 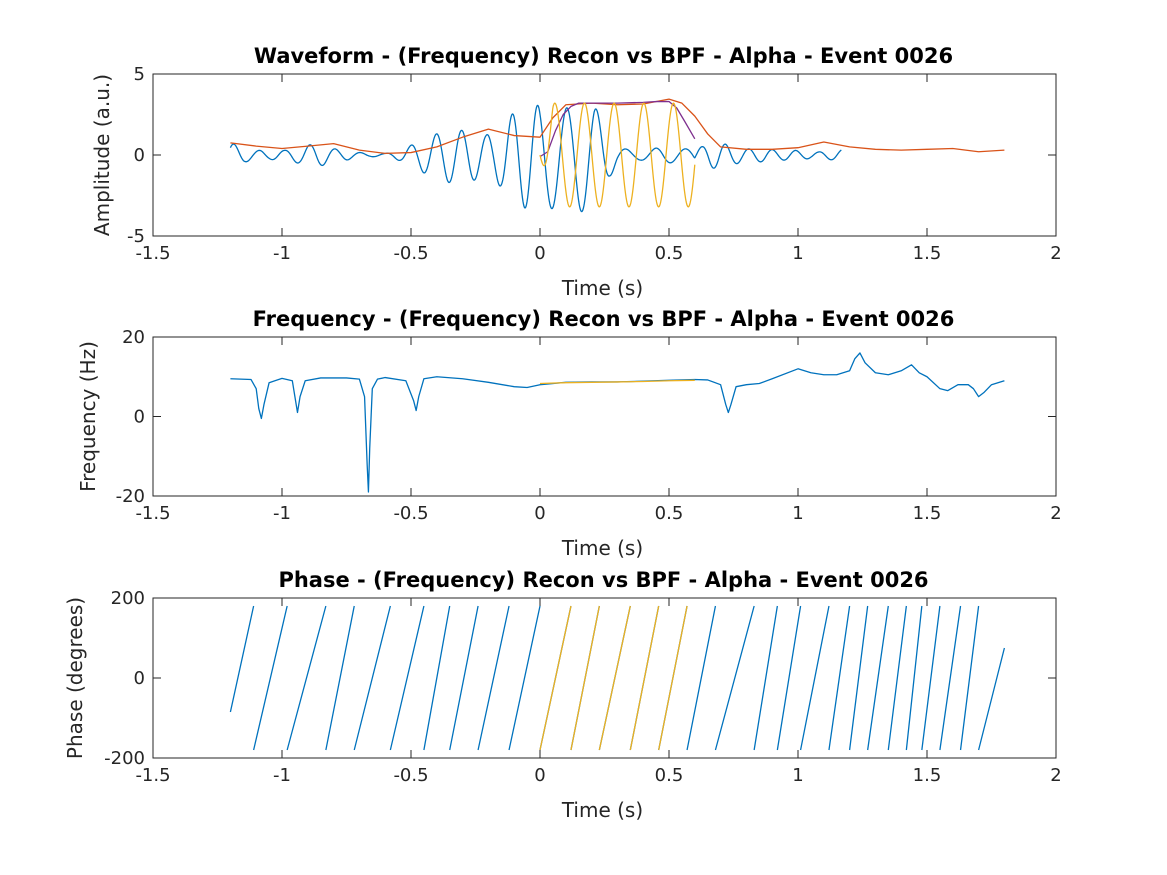 What do you see at coordinates (133, 337) in the screenshot?
I see `y-tick-label: 20` at bounding box center [133, 337].